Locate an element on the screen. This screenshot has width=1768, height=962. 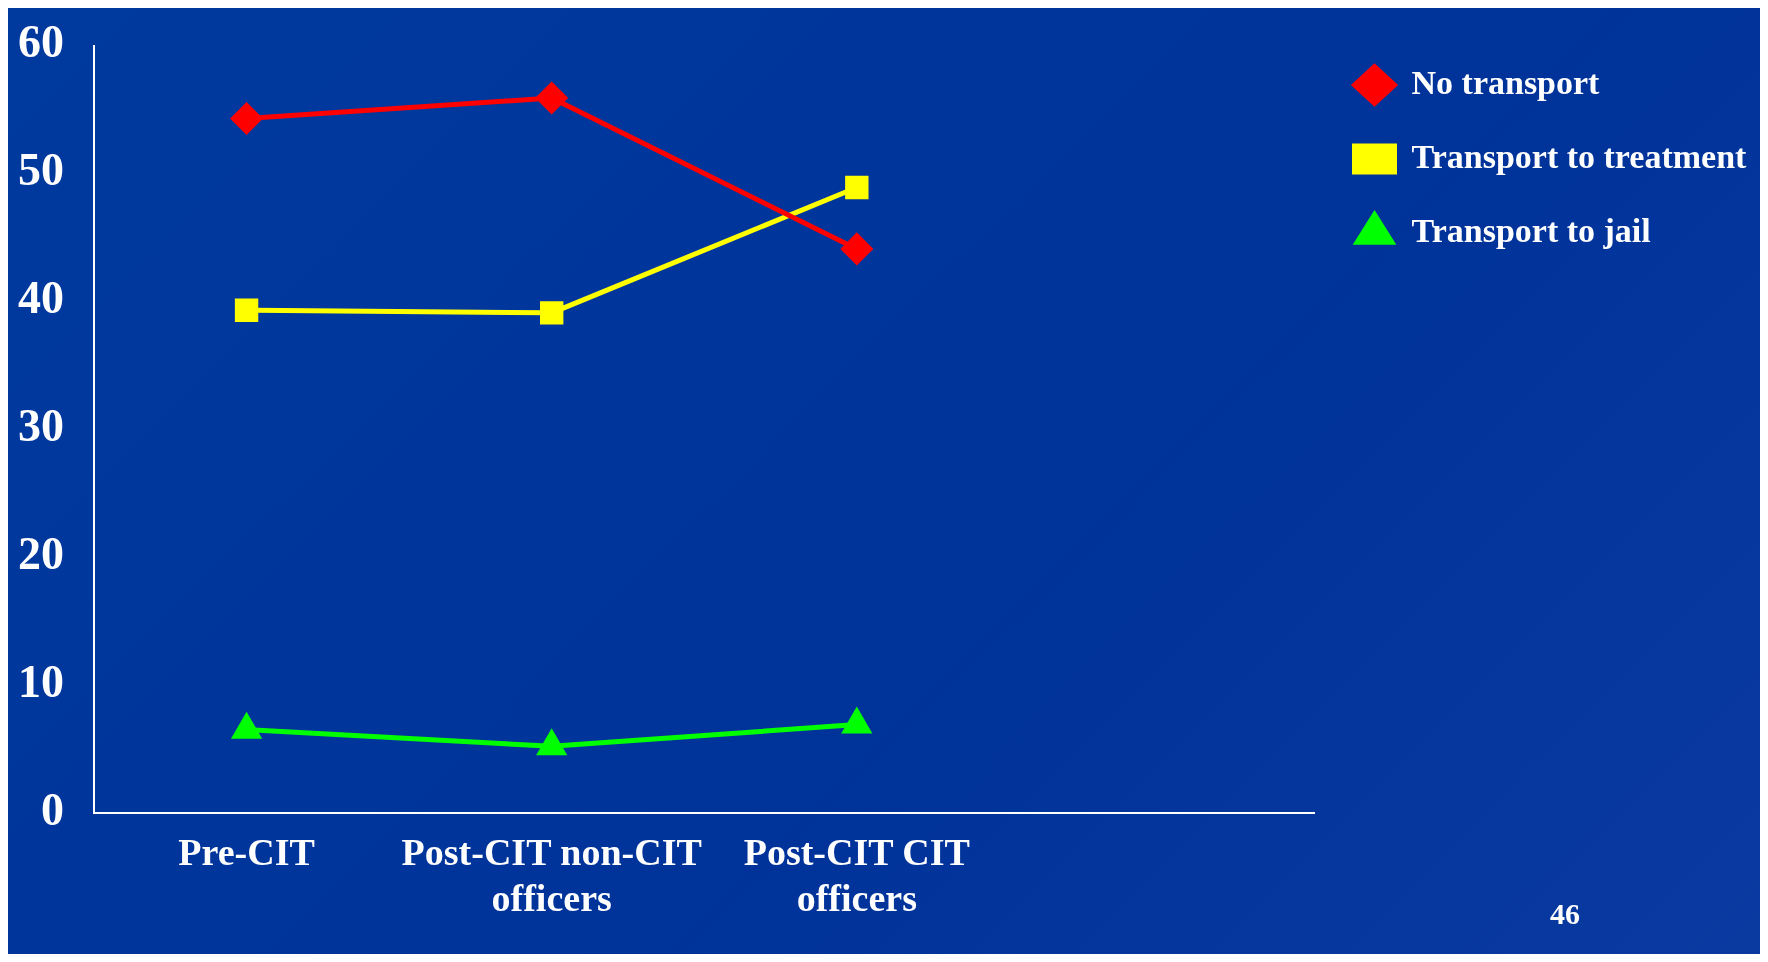
legend-label: Transport to treatment is located at coordinates (1579, 156).